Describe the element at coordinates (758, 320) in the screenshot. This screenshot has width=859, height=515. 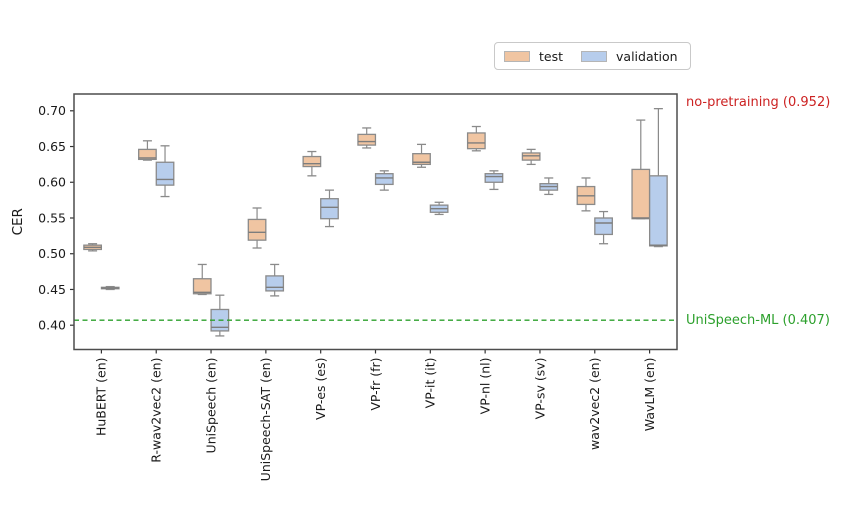
I see `unispeech-ml-annotation: UniSpeech-ML (0.407)` at that location.